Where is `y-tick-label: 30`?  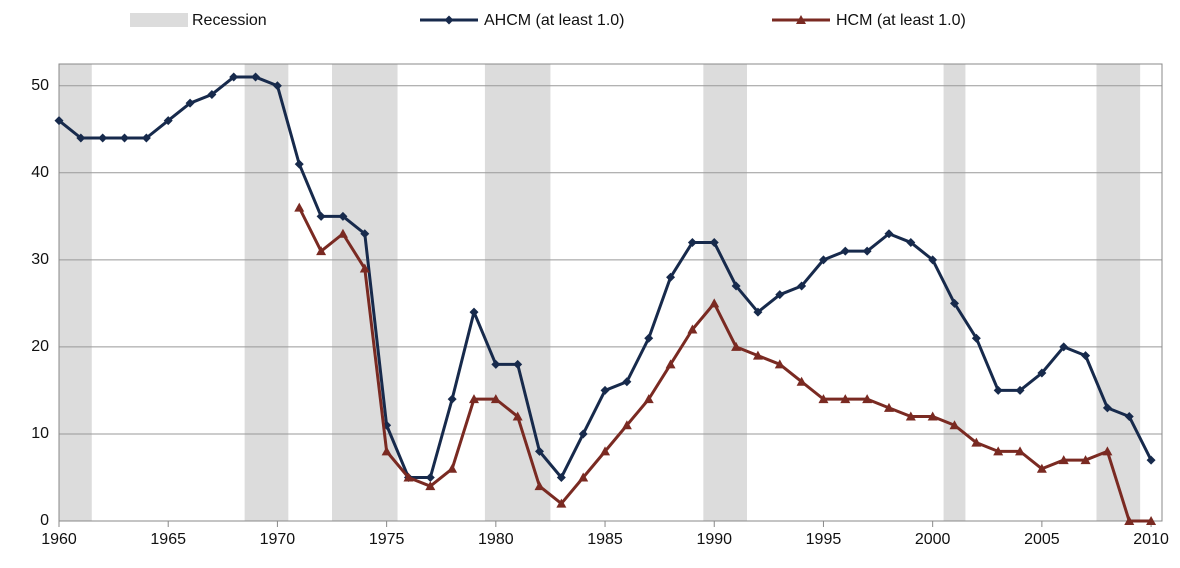
y-tick-label: 30 is located at coordinates (40, 259).